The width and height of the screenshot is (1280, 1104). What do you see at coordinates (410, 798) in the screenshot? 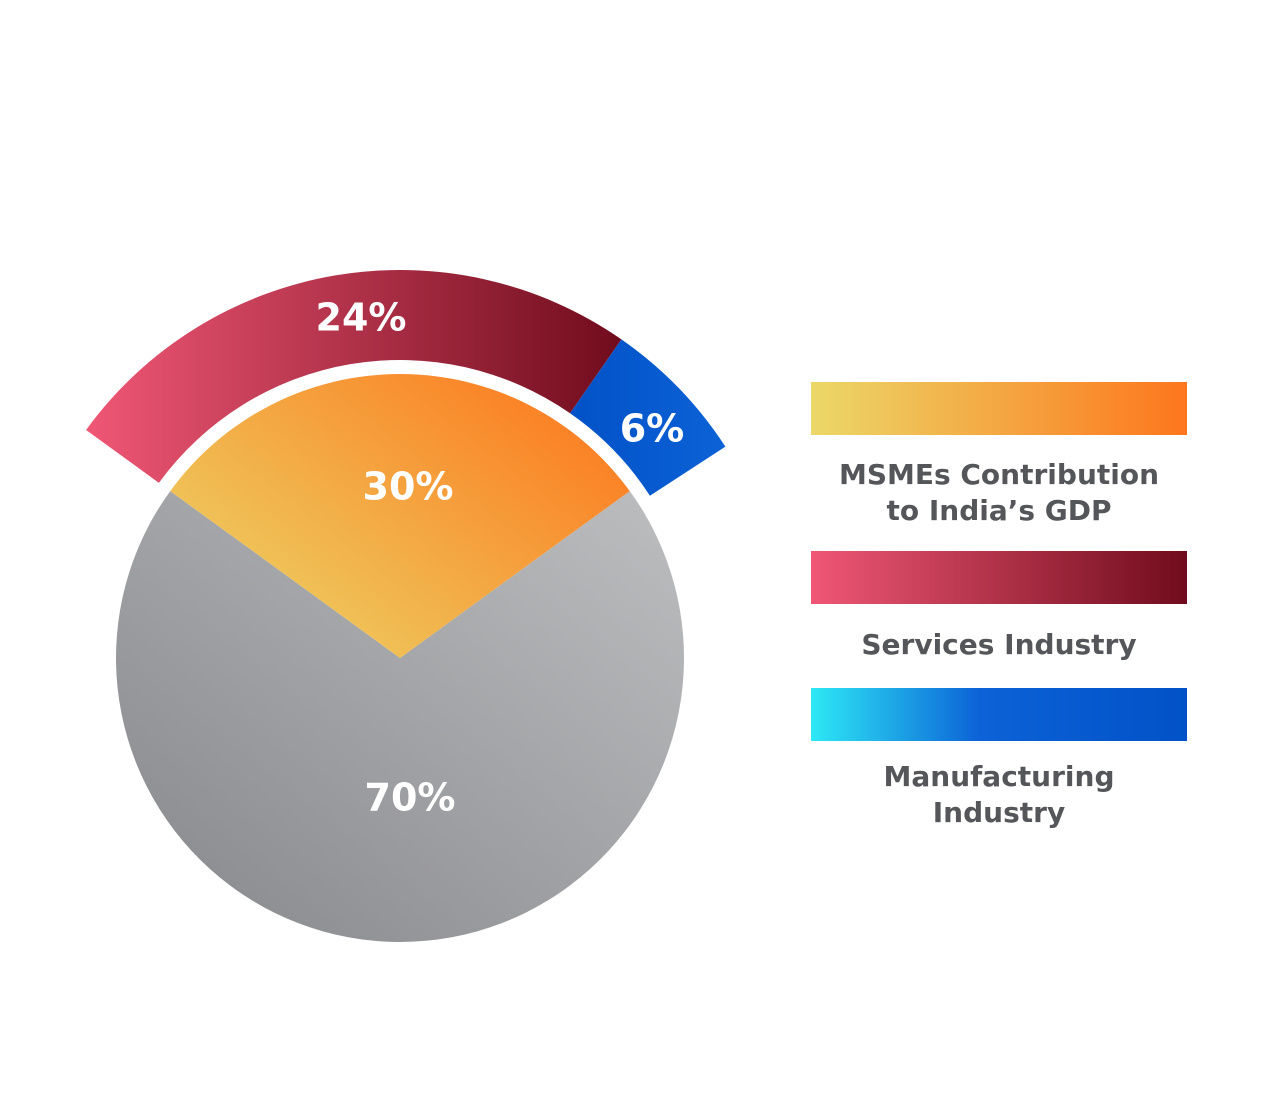
I see `slice-label-rest: 70%` at bounding box center [410, 798].